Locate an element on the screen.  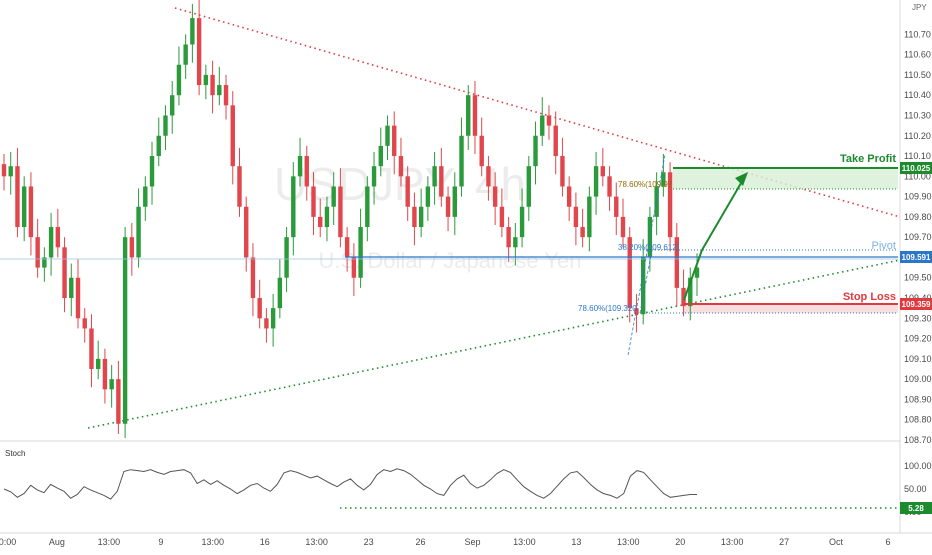
date-tick-label: 27 is located at coordinates (784, 542).